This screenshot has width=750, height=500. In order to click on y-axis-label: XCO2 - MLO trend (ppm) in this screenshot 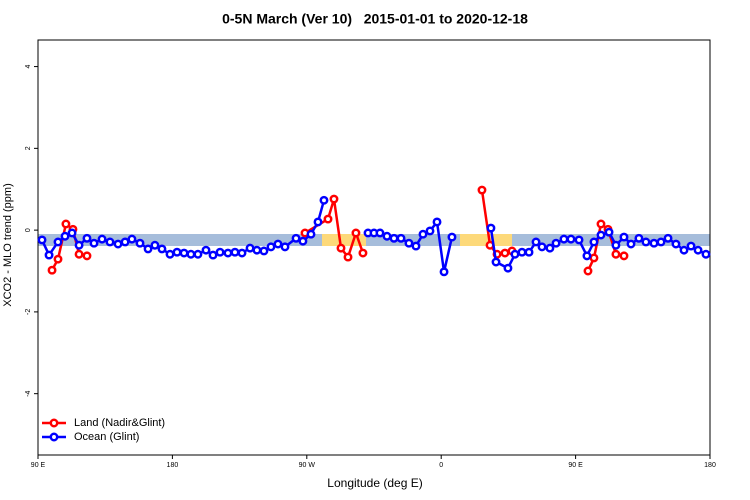, I will do `click(8, 244)`.